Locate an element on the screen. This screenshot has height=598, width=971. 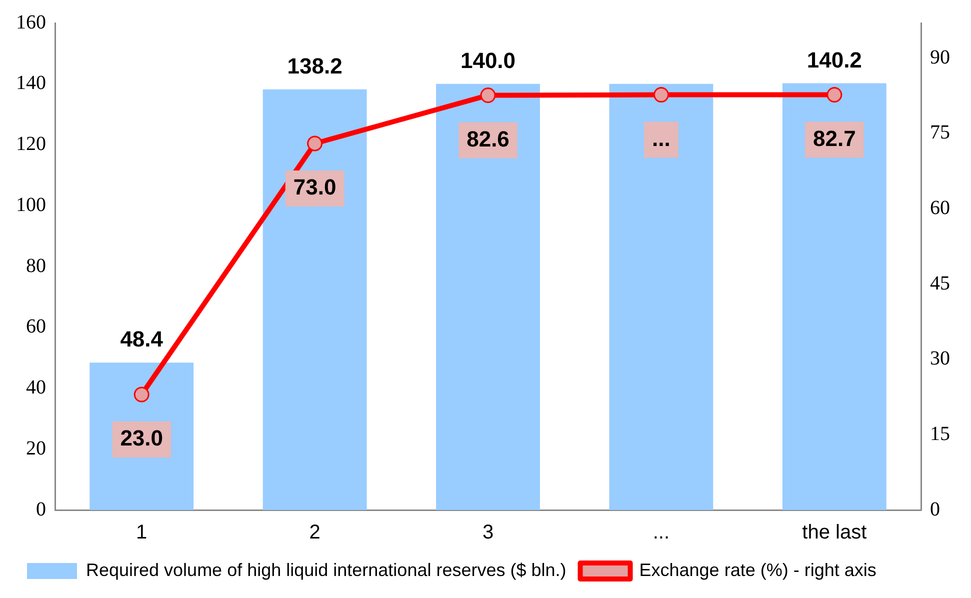
y2-tick-label: 90 is located at coordinates (940, 57).